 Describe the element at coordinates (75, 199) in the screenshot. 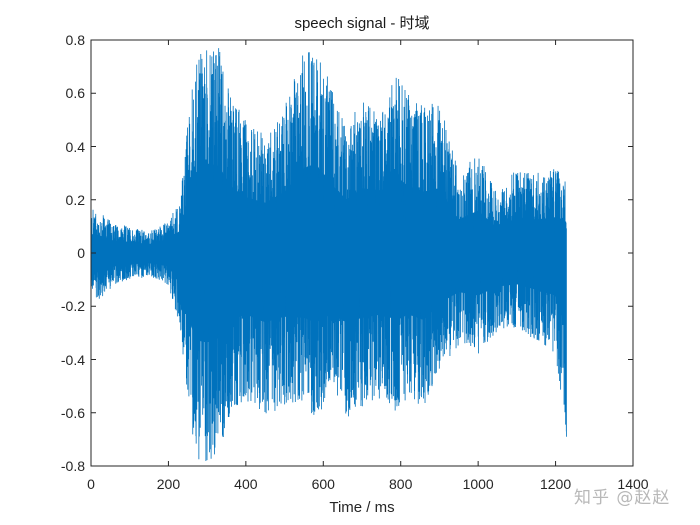

I see `y-tick-label: 0.2` at that location.